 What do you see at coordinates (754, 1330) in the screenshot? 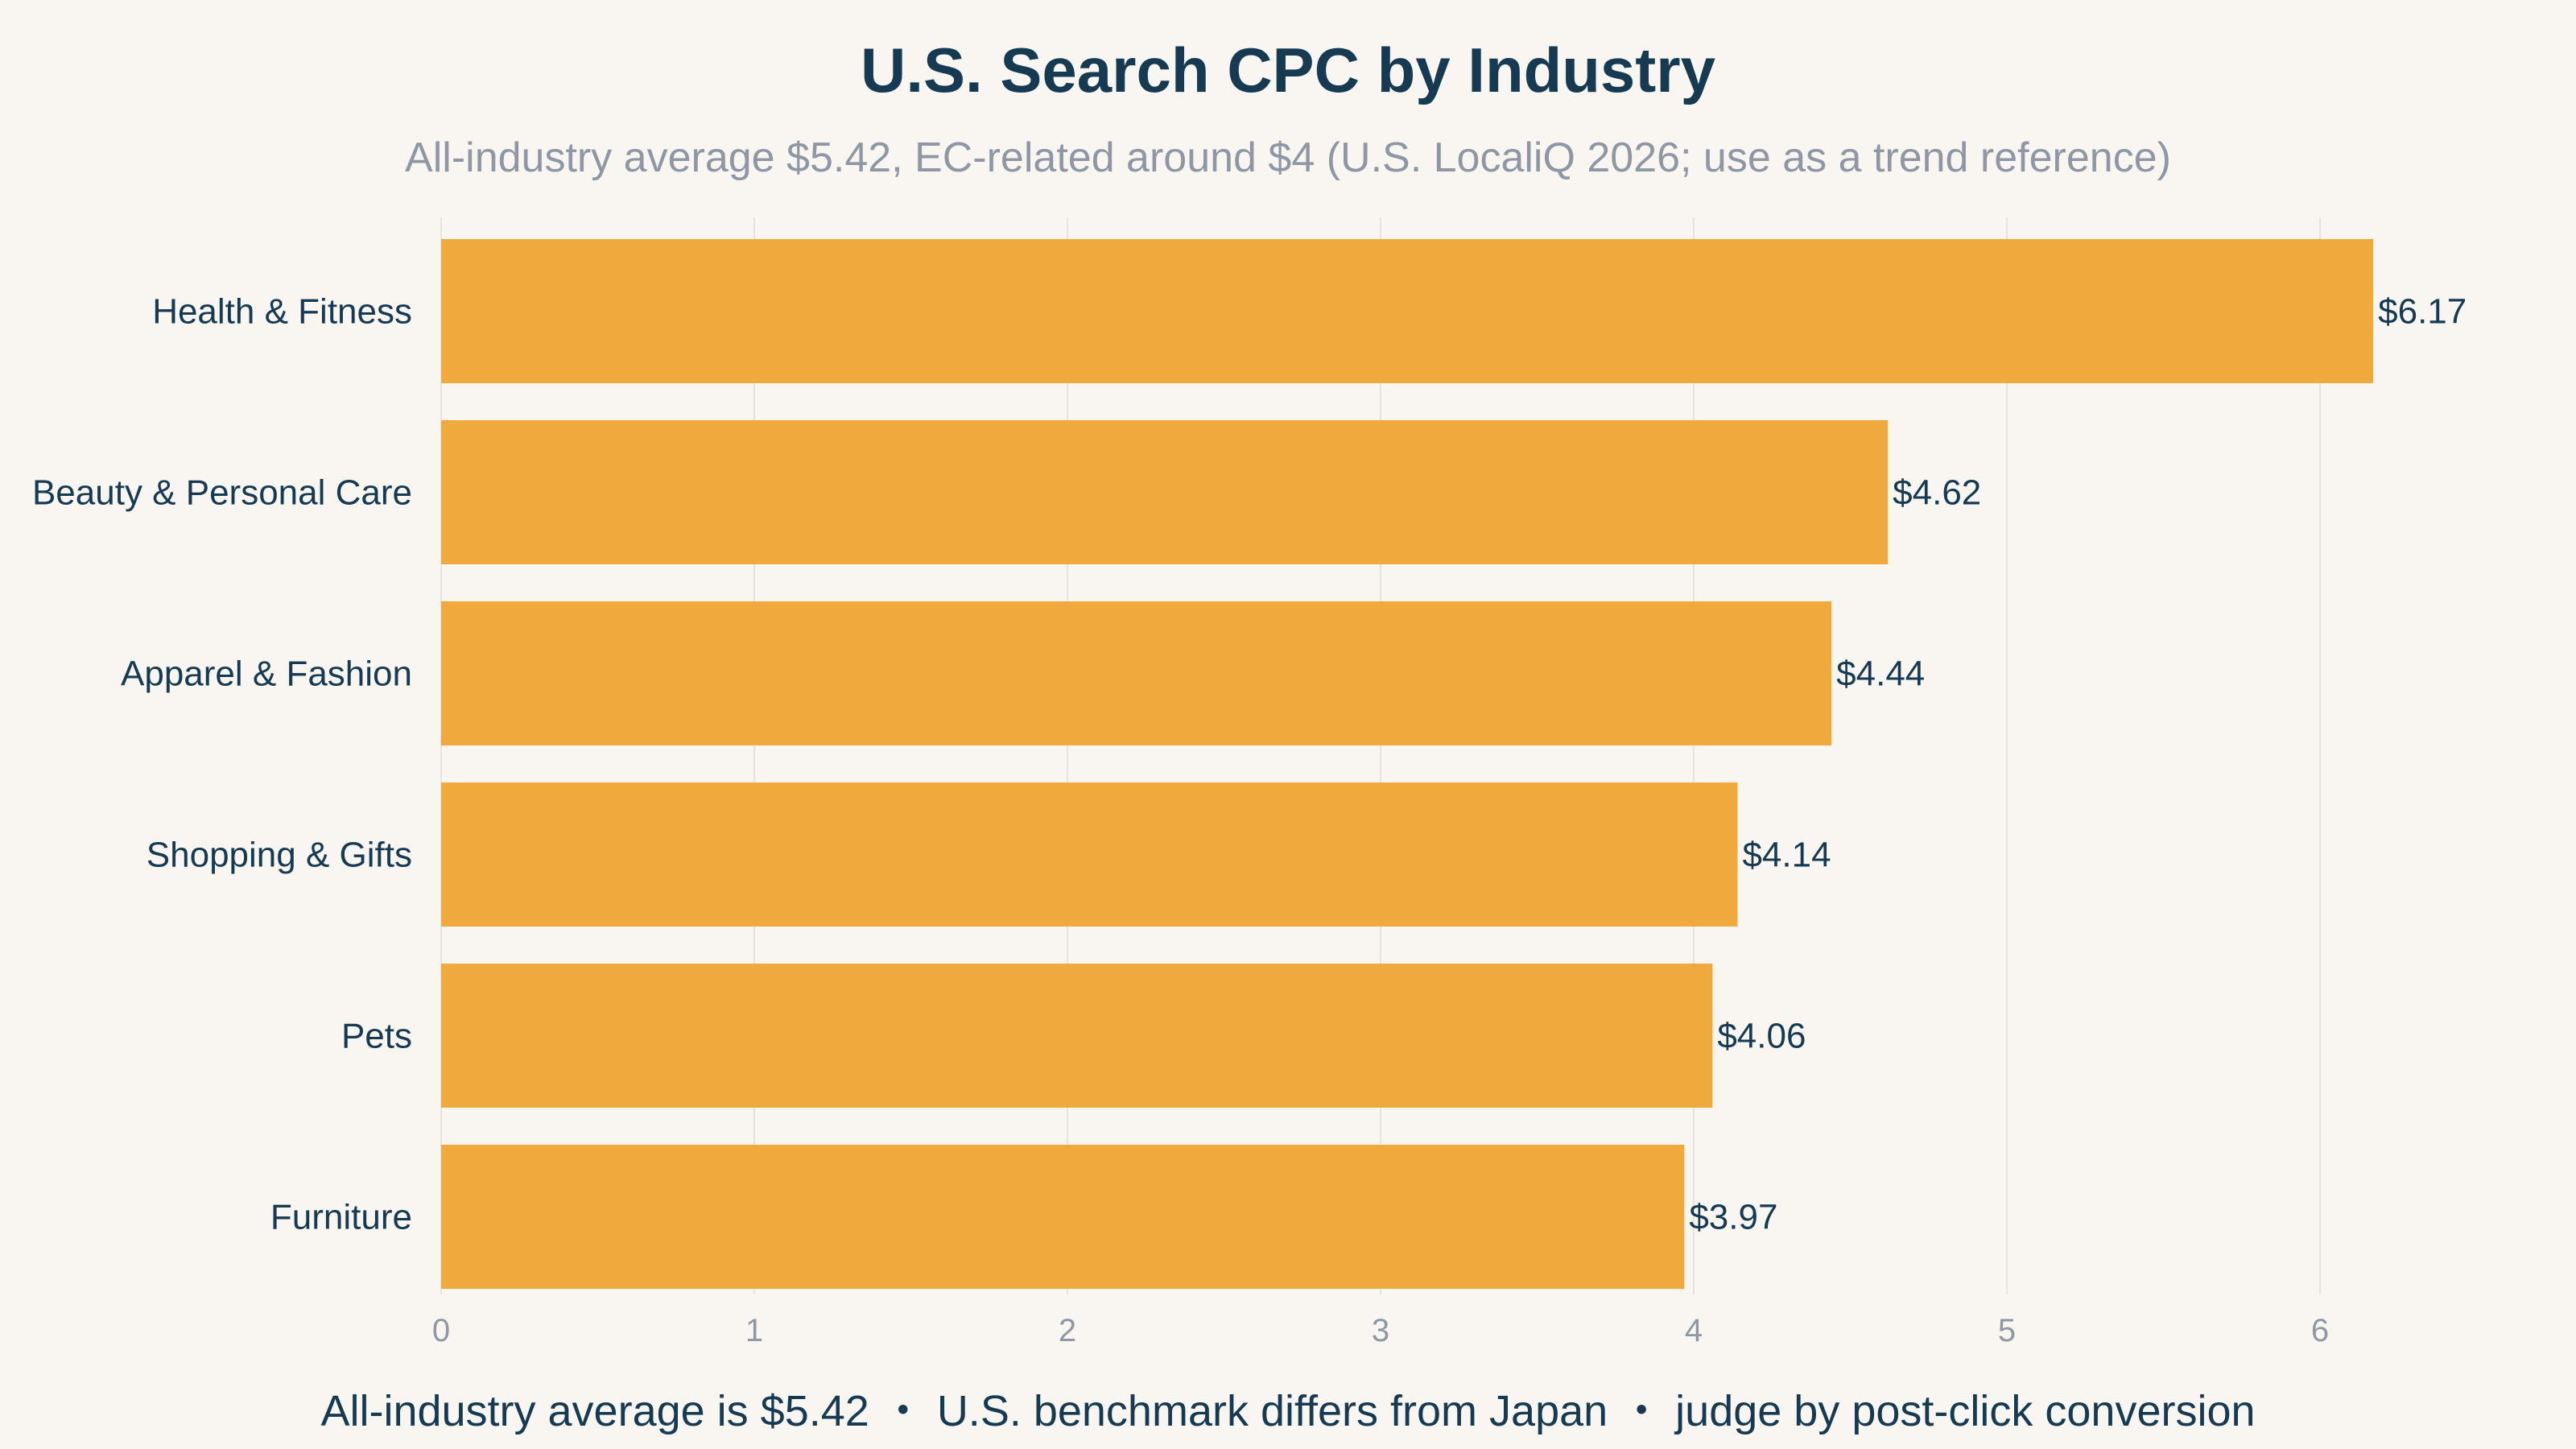
I see `x-tick-label: 1` at bounding box center [754, 1330].